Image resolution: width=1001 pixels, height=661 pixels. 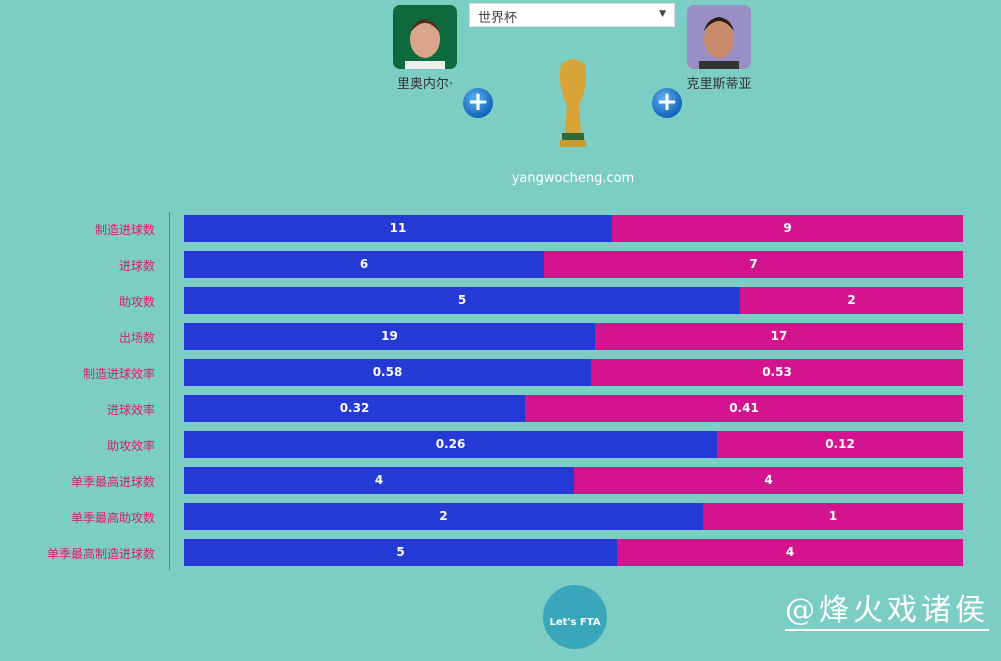 What do you see at coordinates (575, 617) in the screenshot?
I see `fta-logo: Let's FTA` at bounding box center [575, 617].